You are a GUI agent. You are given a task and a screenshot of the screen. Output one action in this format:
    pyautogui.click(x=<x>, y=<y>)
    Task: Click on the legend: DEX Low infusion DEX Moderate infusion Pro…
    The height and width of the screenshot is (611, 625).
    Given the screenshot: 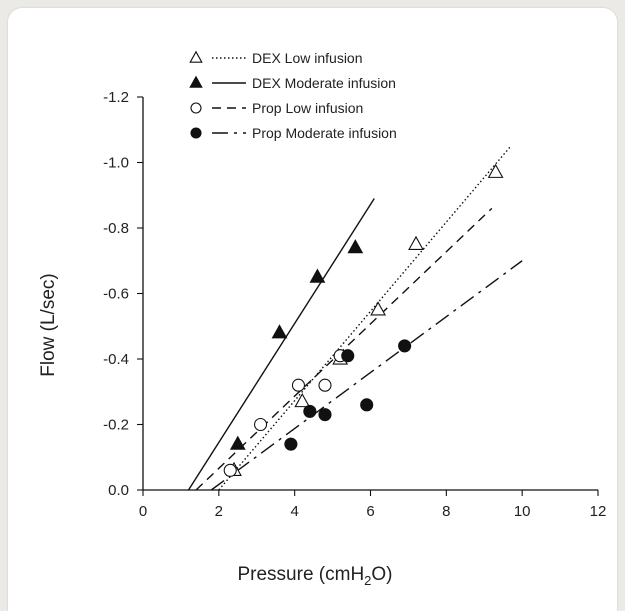 What is the action you would take?
    pyautogui.click(x=293, y=95)
    